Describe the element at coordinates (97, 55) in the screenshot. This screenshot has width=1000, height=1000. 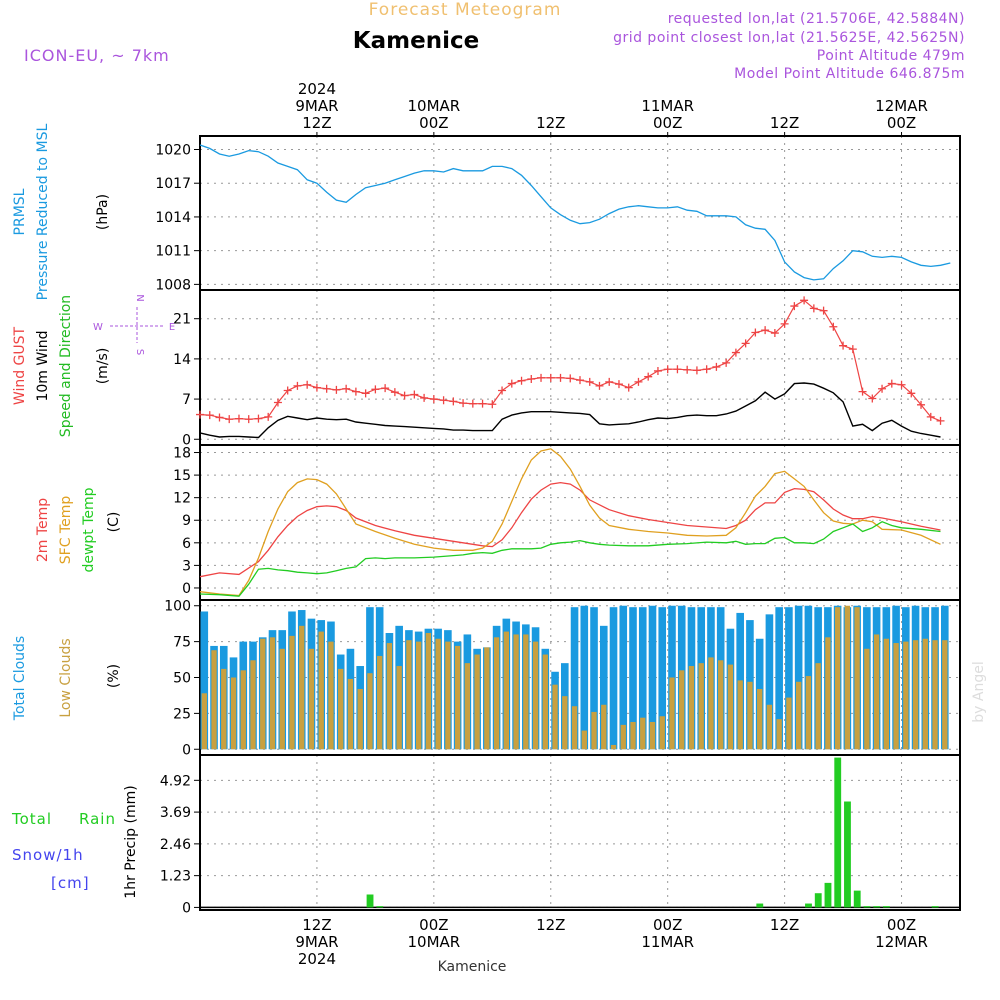
I see `model-name: ICON-EU, ~ 7km` at that location.